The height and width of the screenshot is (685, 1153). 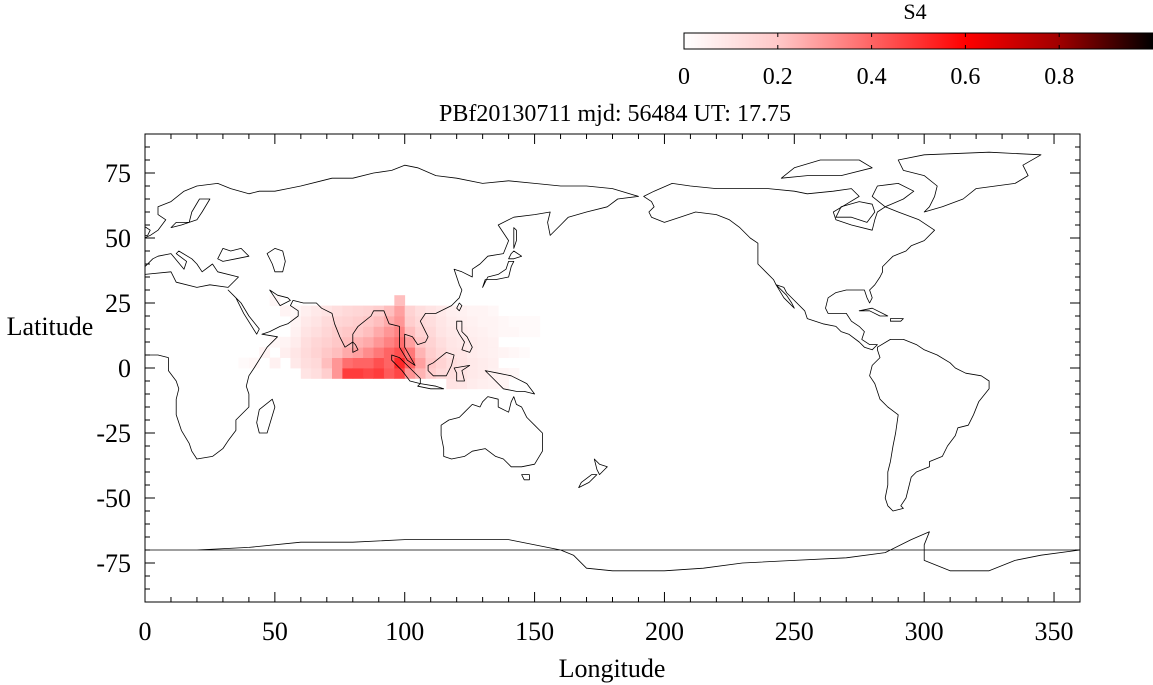 What do you see at coordinates (243, 312) in the screenshot?
I see `coastline-red-sea` at bounding box center [243, 312].